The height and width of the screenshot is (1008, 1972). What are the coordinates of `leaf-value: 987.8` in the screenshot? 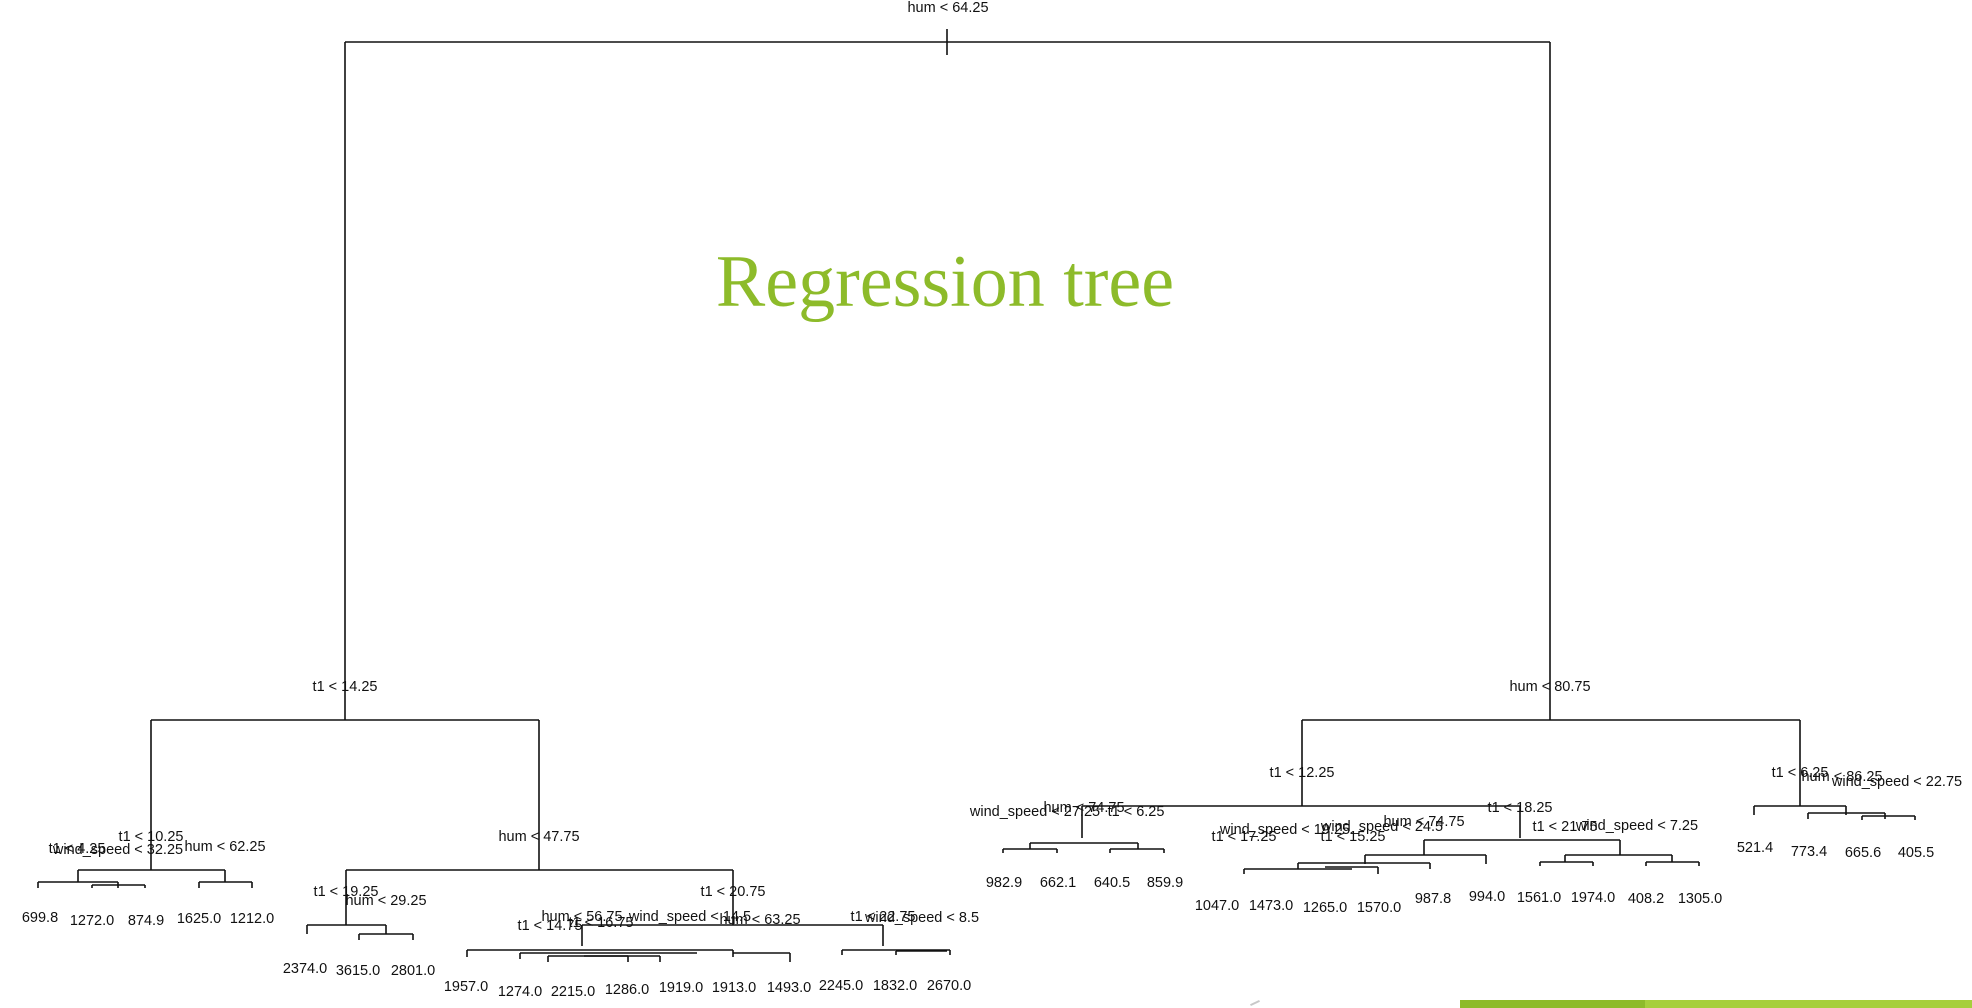 It's located at (1433, 899).